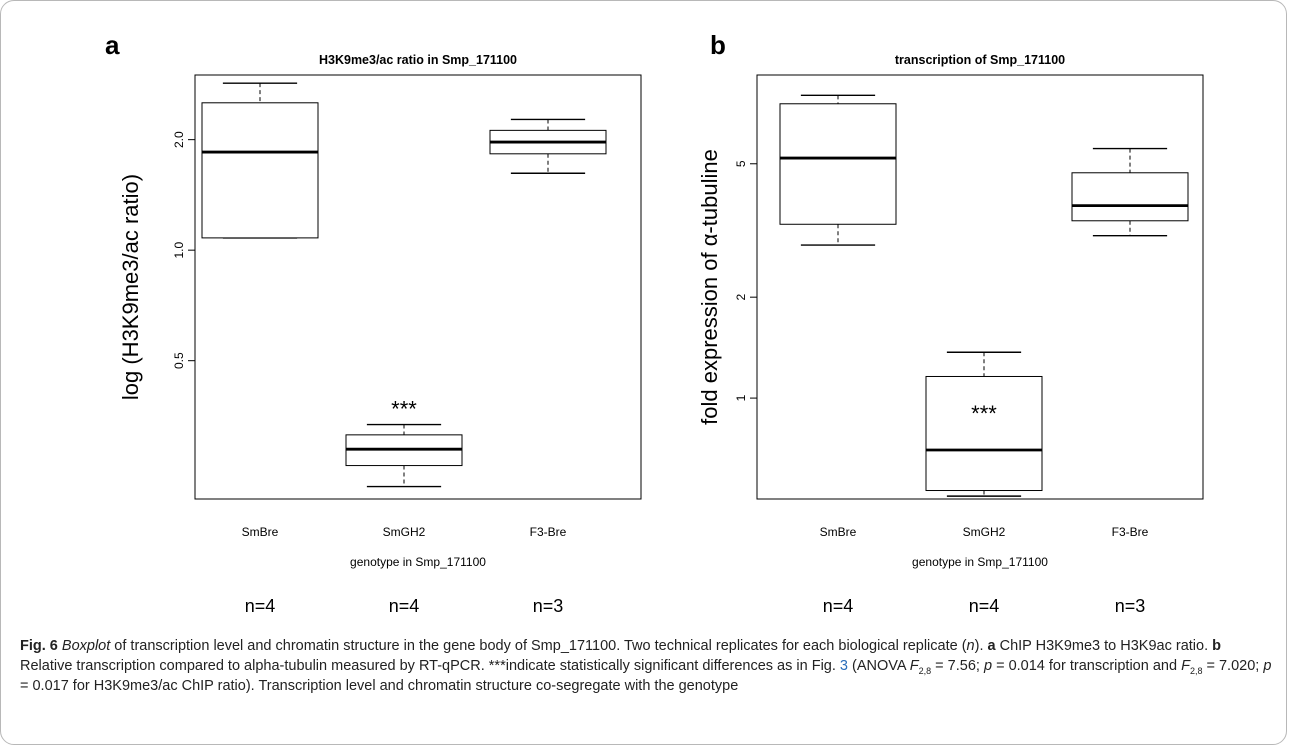  What do you see at coordinates (179, 250) in the screenshot?
I see `panel-a-y-tick-label: 1.0` at bounding box center [179, 250].